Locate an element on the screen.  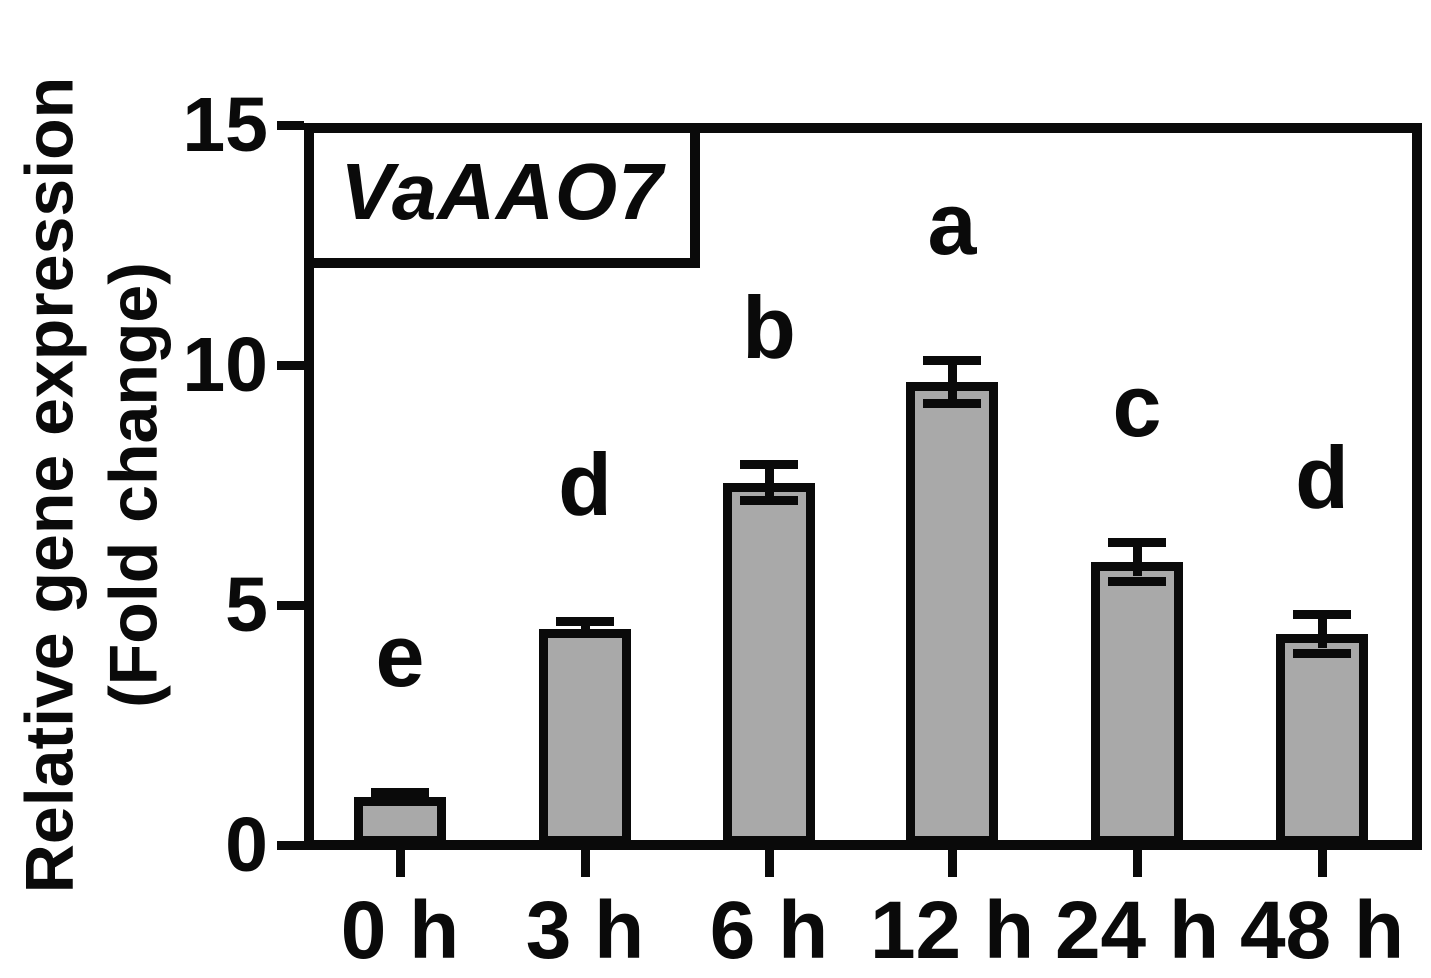
significance-letter: c is located at coordinates (1137, 406).